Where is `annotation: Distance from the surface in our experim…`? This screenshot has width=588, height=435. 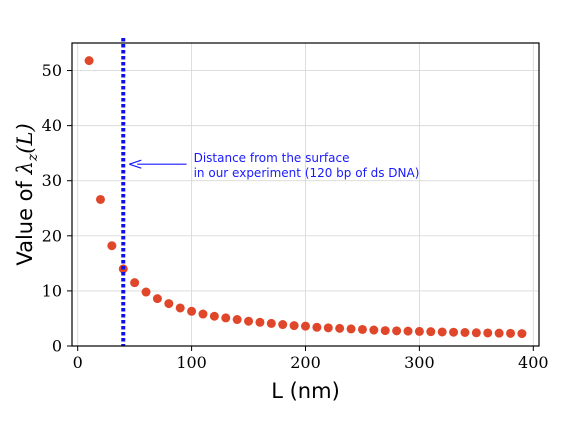
annotation: Distance from the surface in our experim… is located at coordinates (274, 165).